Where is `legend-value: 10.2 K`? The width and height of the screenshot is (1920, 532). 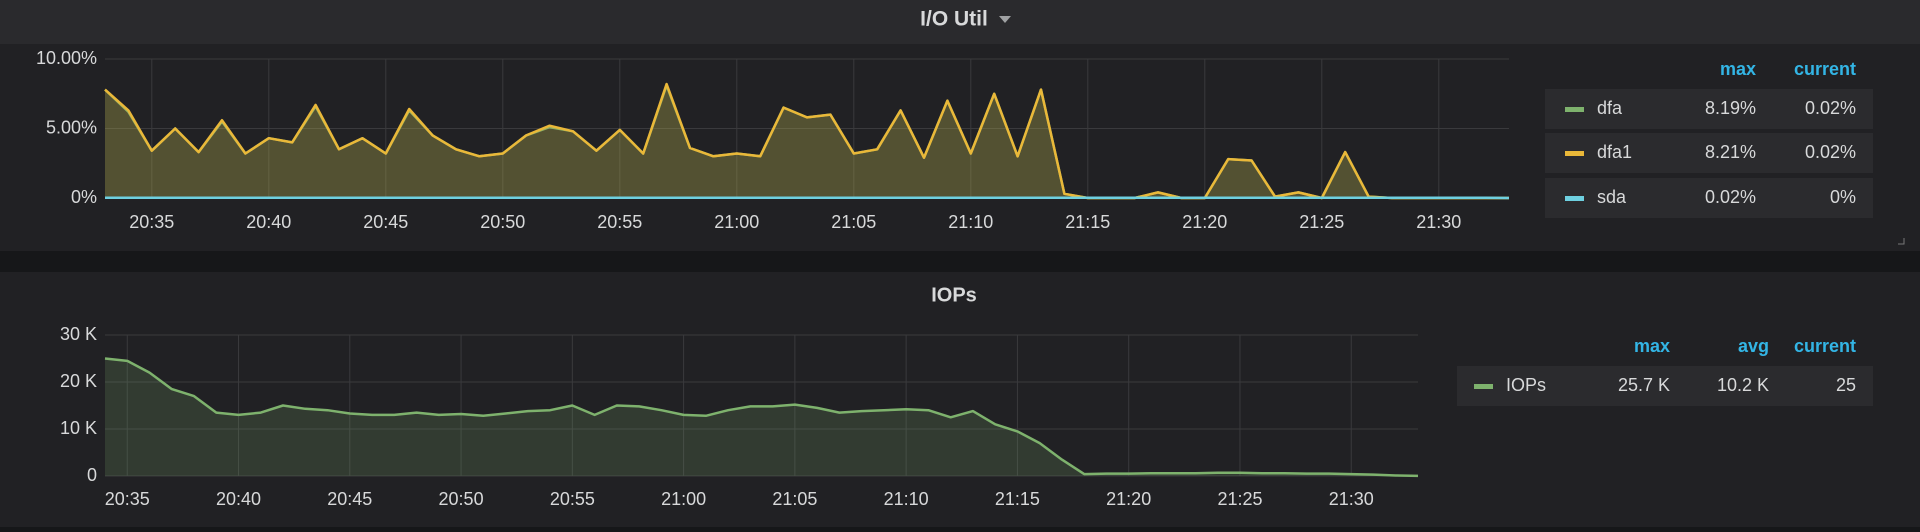 legend-value: 10.2 K is located at coordinates (1743, 385).